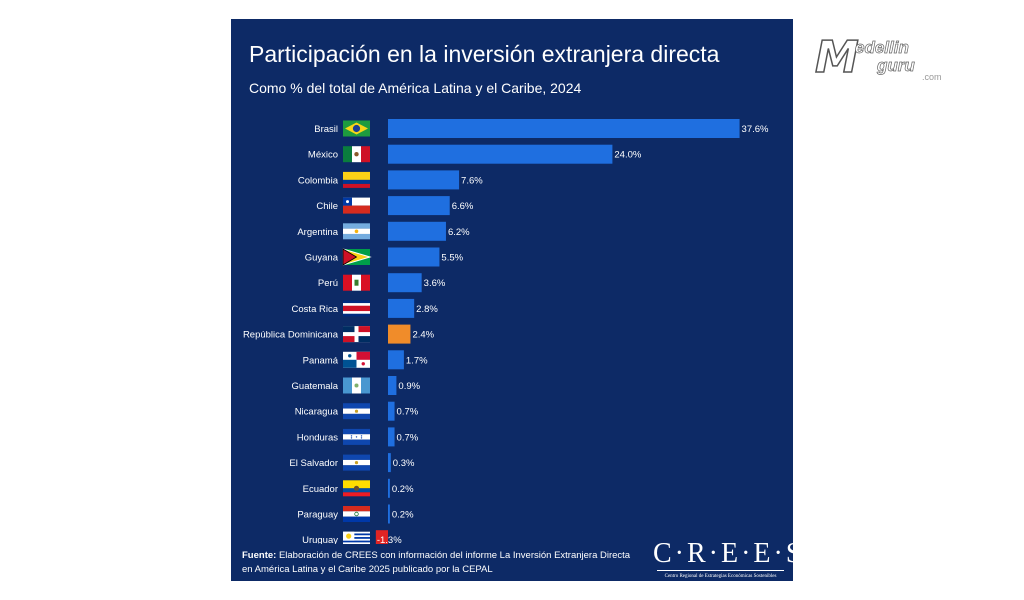 This screenshot has width=1024, height=600. I want to click on colombia-flag-icon, so click(356, 179).